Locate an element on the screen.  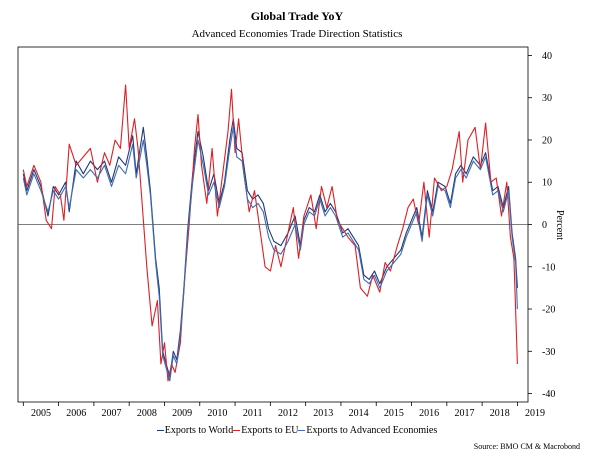
y-tick-label: 40 is located at coordinates (547, 56).